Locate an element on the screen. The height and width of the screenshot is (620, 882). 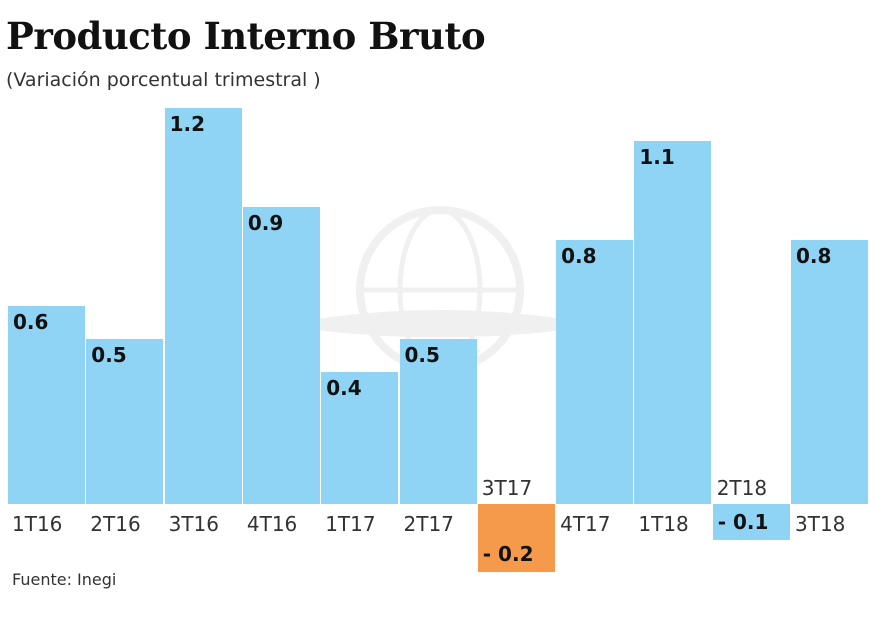
bar-1T17 is located at coordinates (360, 438).